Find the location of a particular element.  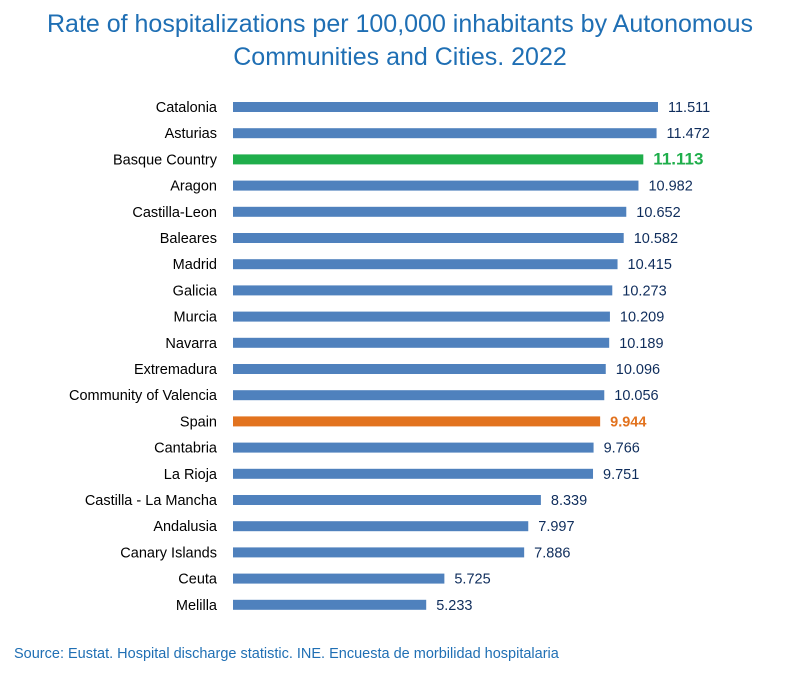

value-label-aragon: 10.982 is located at coordinates (670, 187).